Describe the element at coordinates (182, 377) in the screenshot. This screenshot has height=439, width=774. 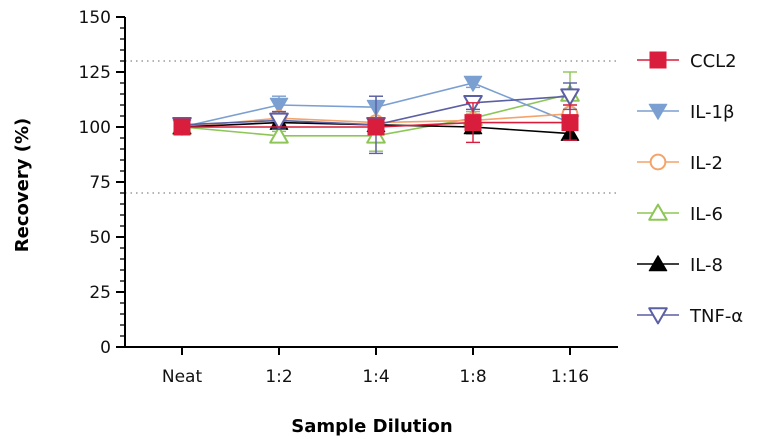
I see `x-tick-label: Neat` at that location.